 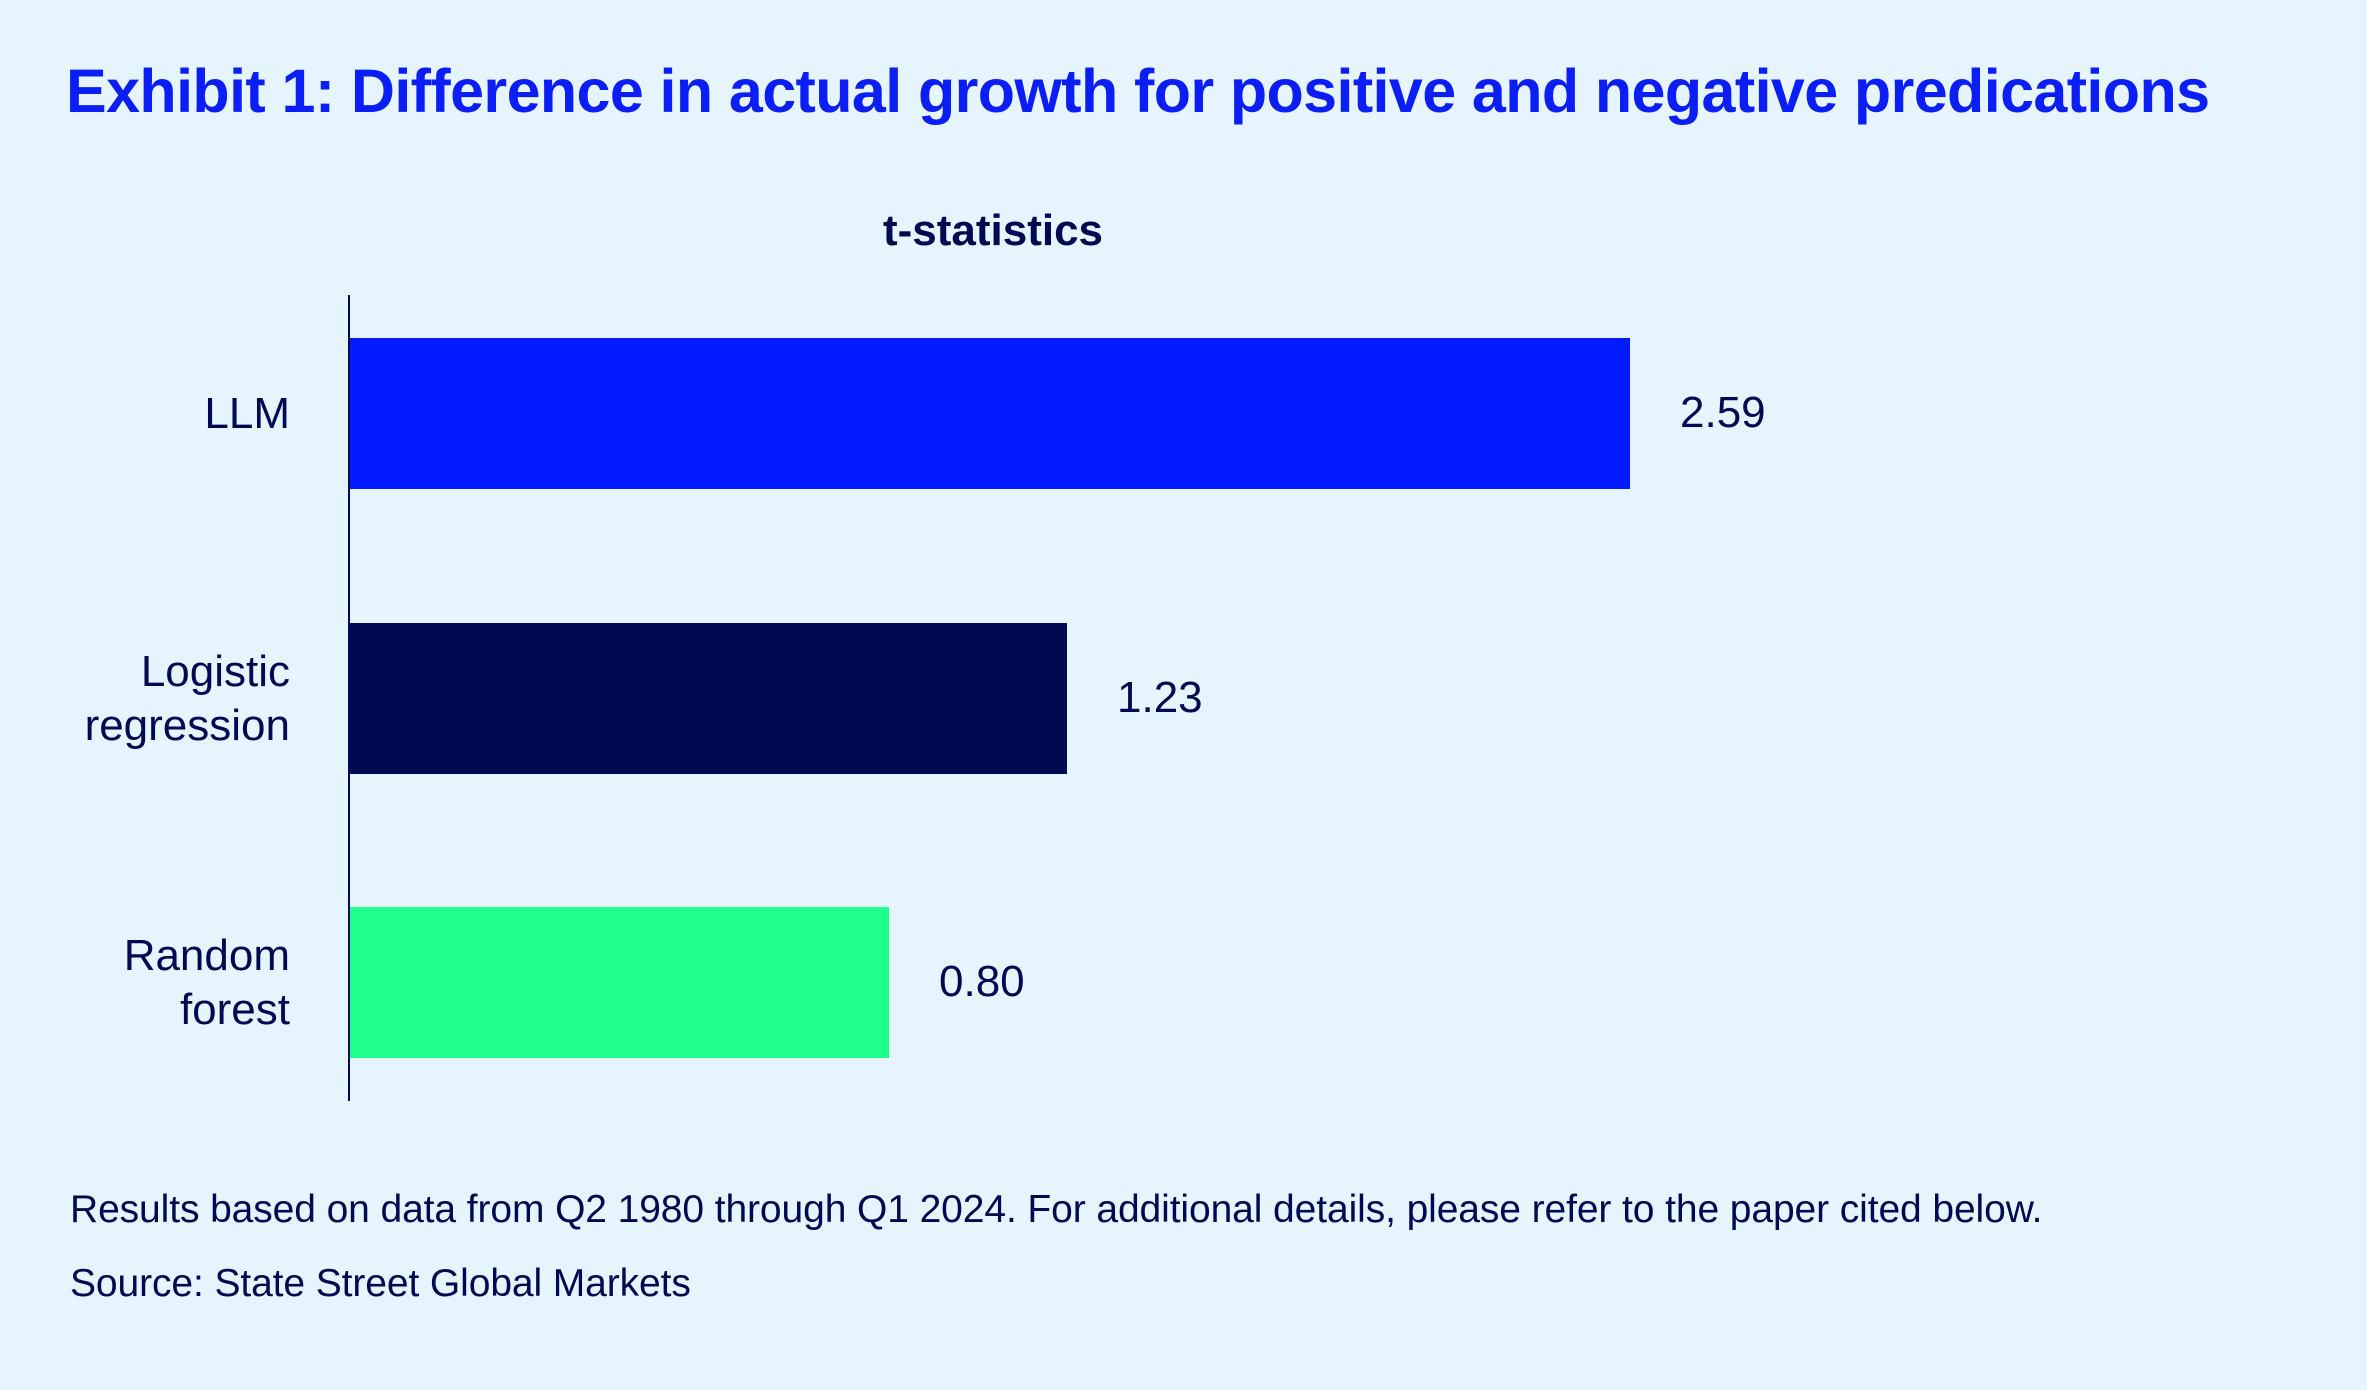 What do you see at coordinates (1160, 697) in the screenshot?
I see `value-label-logistic-regression: 1.23` at bounding box center [1160, 697].